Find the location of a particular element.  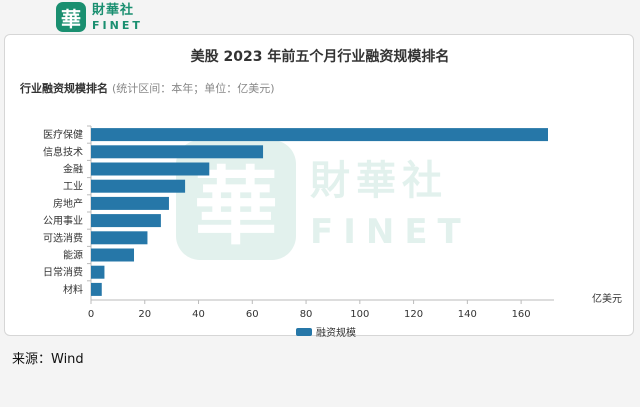

category-label-7: 能源 is located at coordinates (73, 255).